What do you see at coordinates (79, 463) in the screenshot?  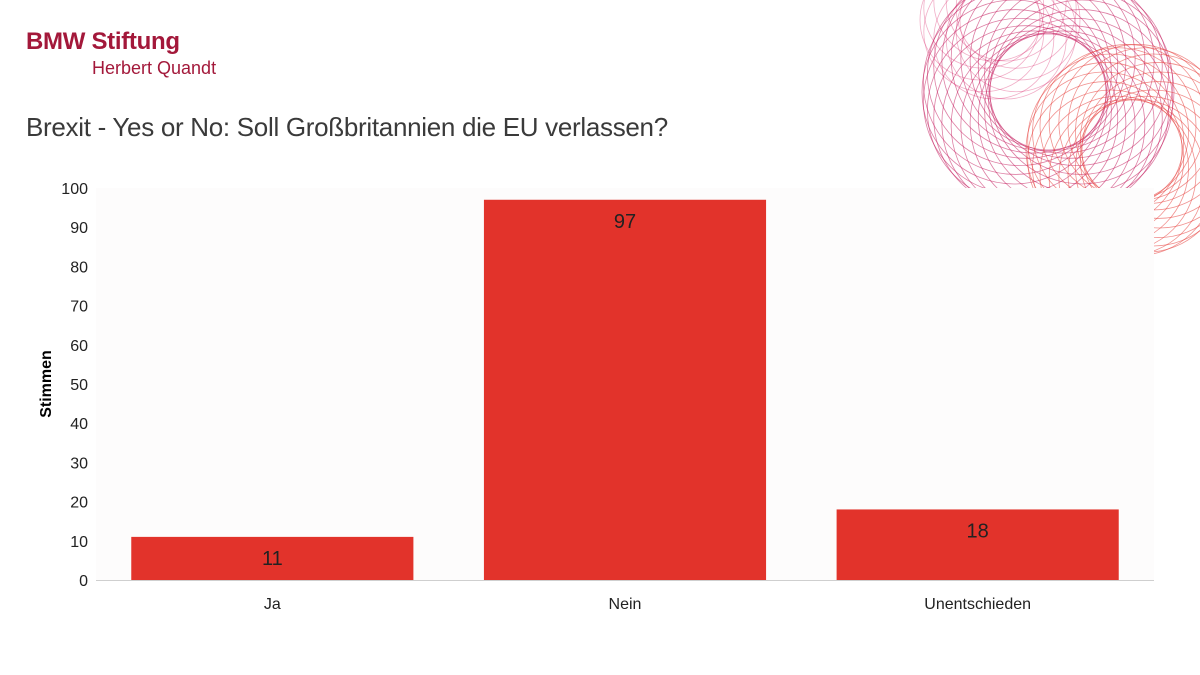 I see `y-tick-label: 30` at bounding box center [79, 463].